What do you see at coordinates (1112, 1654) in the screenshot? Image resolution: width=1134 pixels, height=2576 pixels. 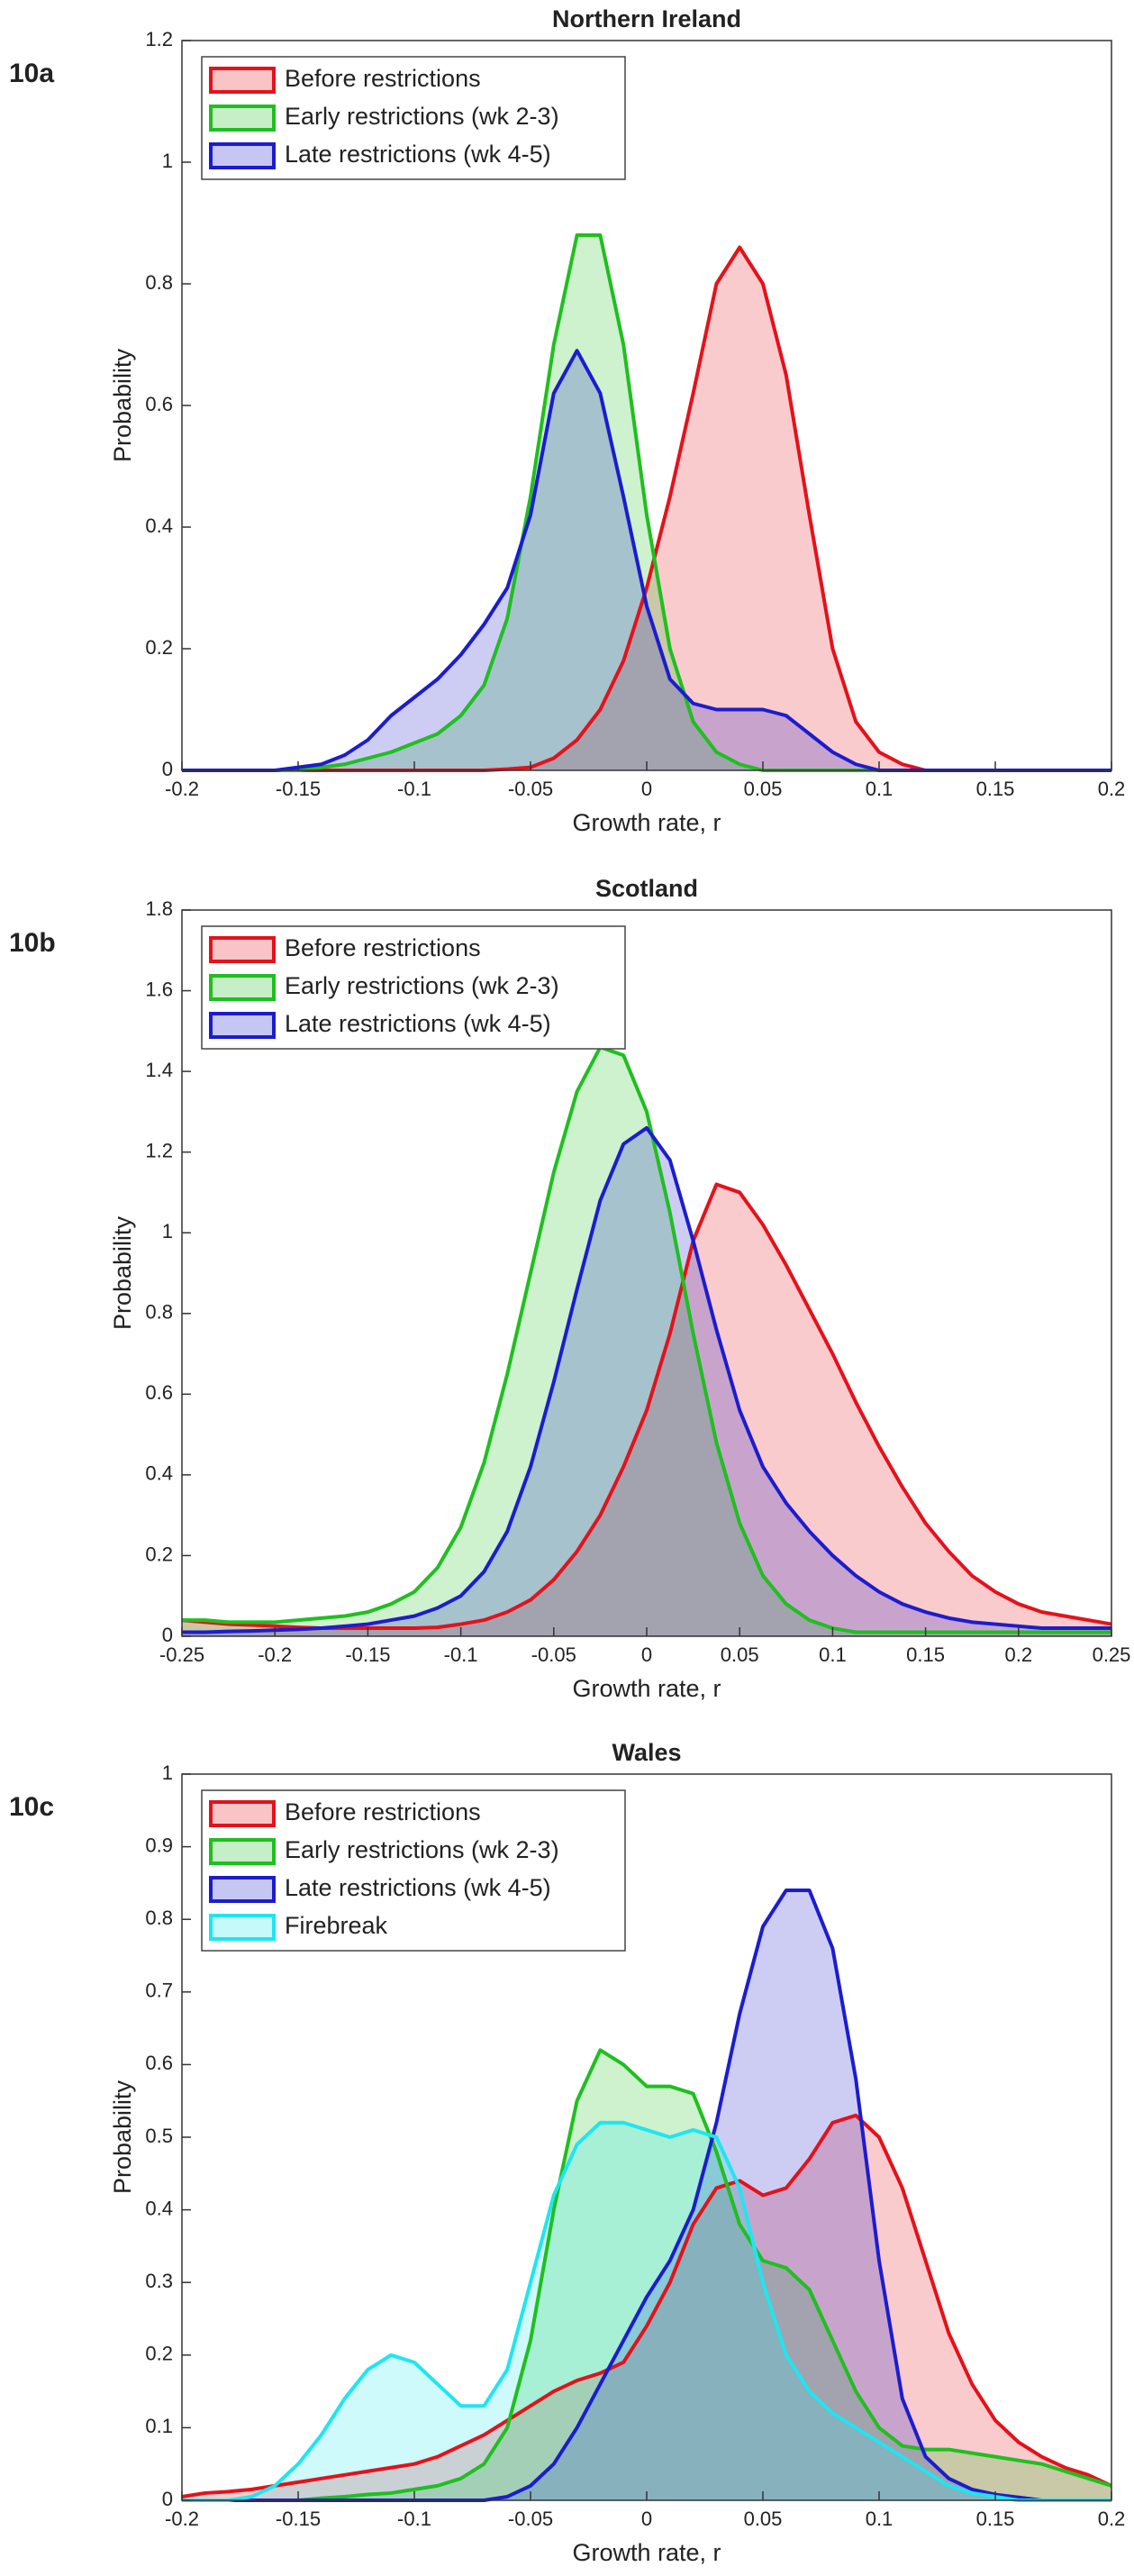 I see `x-tick-label: 0.25` at bounding box center [1112, 1654].